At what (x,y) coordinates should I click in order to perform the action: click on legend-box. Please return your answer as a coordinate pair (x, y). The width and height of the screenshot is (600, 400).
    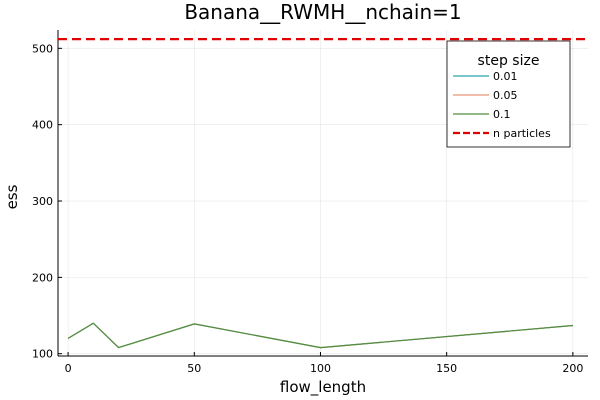
    Looking at the image, I should click on (508, 94).